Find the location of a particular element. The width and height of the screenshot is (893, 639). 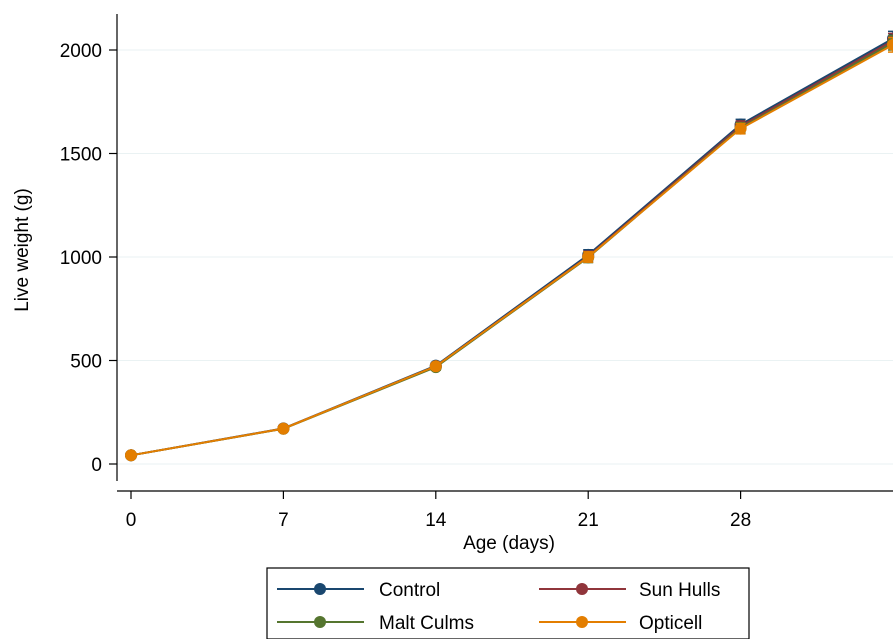

x-tick-label: 21 is located at coordinates (588, 520).